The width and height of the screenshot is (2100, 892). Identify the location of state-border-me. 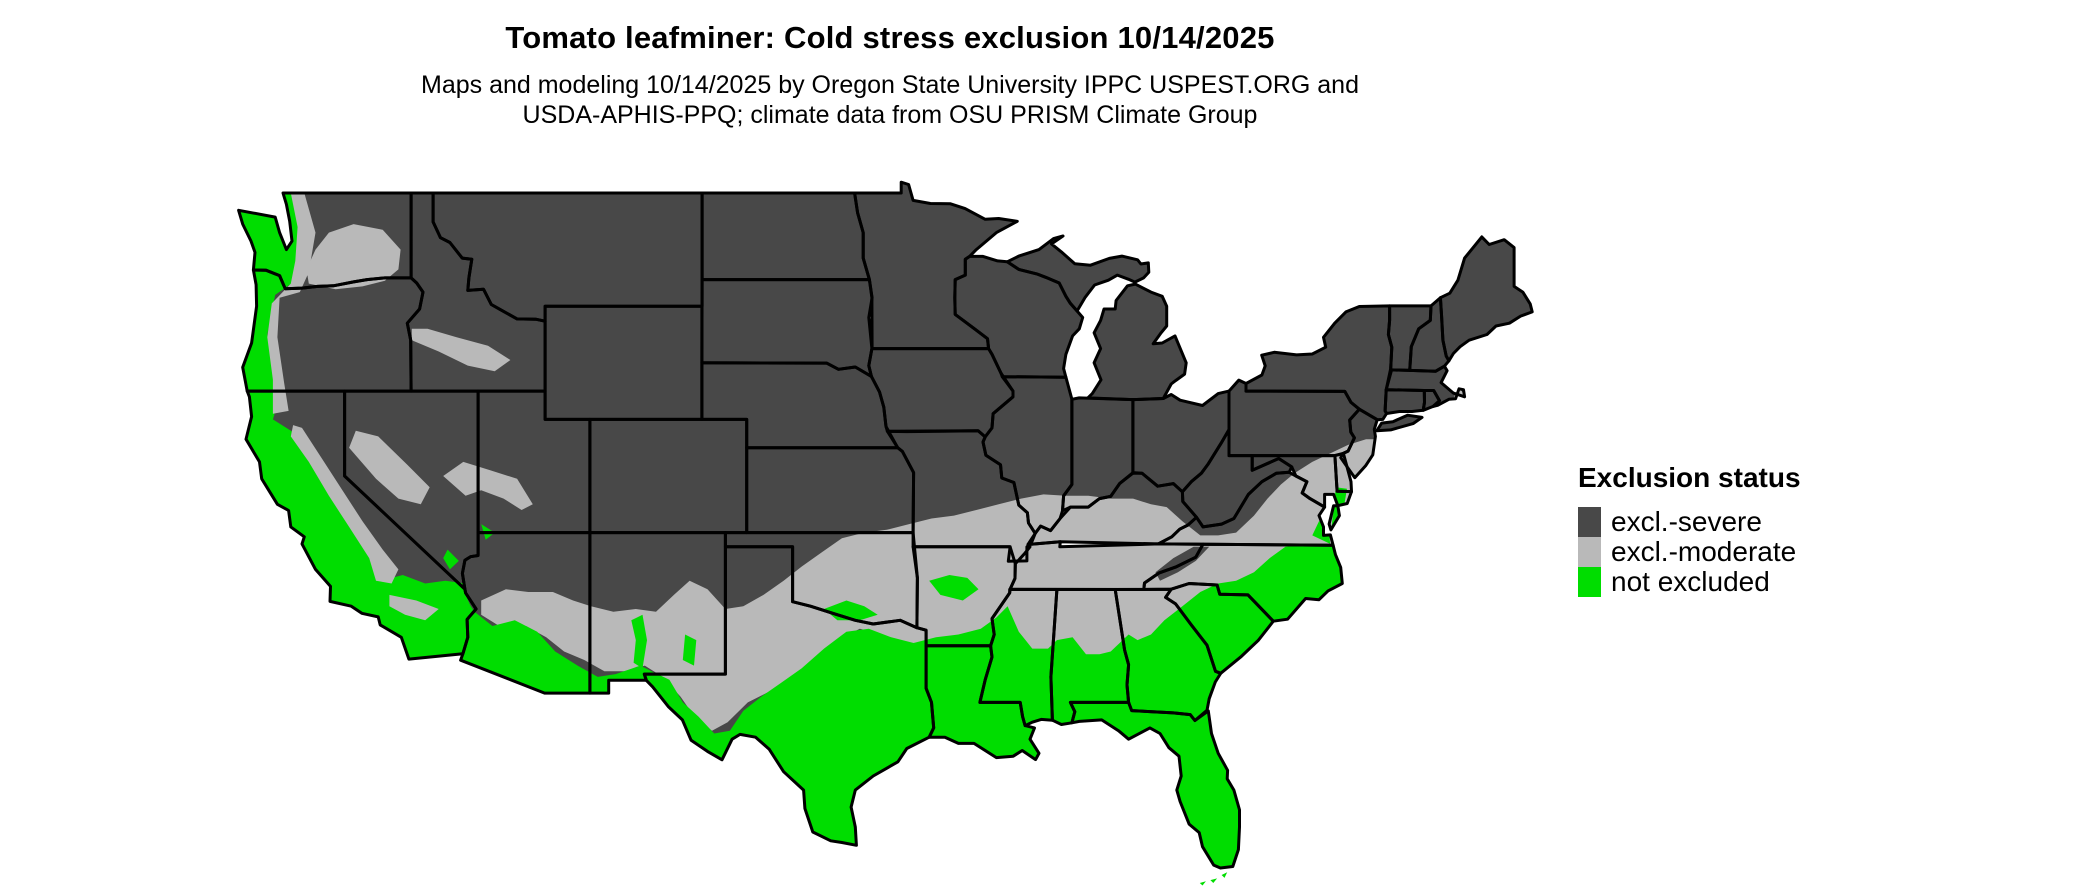
(1486, 299).